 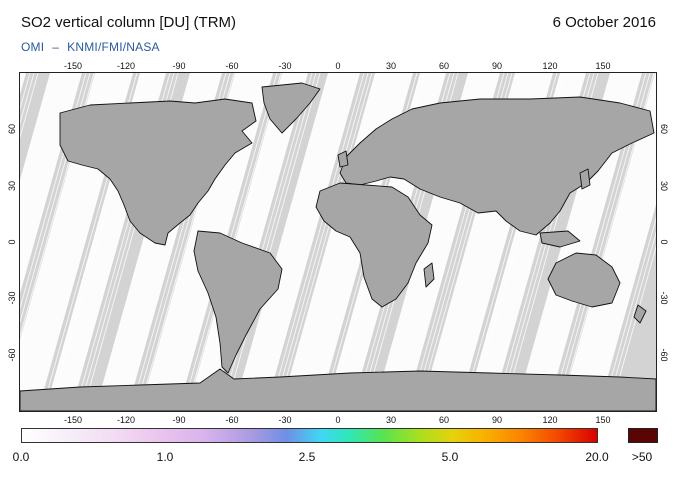 I want to click on lonBottom-tick: 90, so click(x=497, y=420).